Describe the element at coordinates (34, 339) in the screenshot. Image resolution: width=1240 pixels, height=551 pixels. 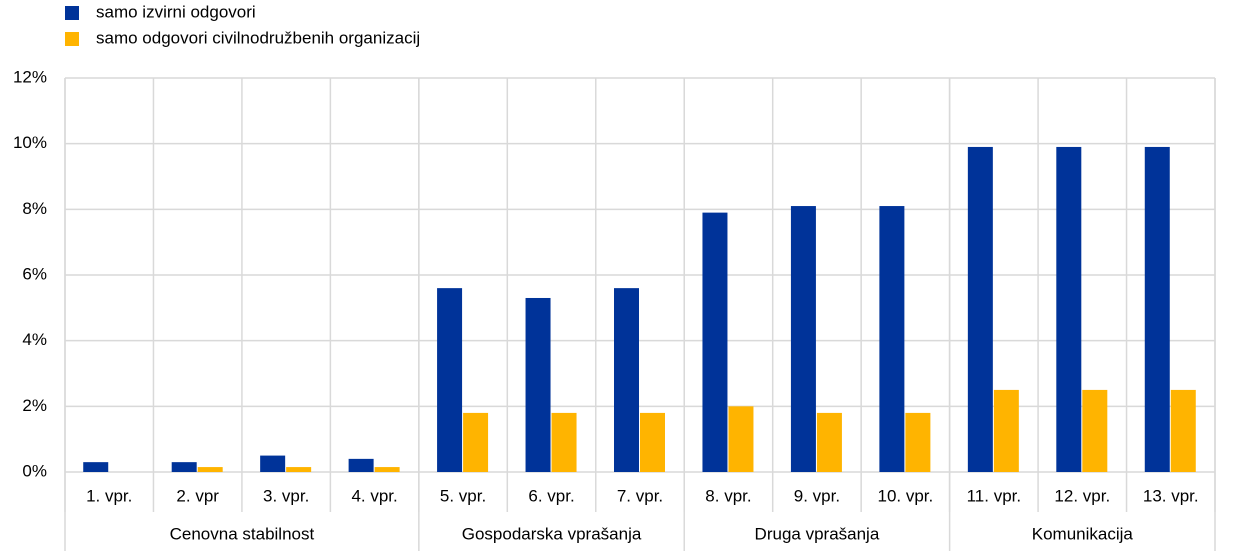
I see `y-tick-label: 4%` at that location.